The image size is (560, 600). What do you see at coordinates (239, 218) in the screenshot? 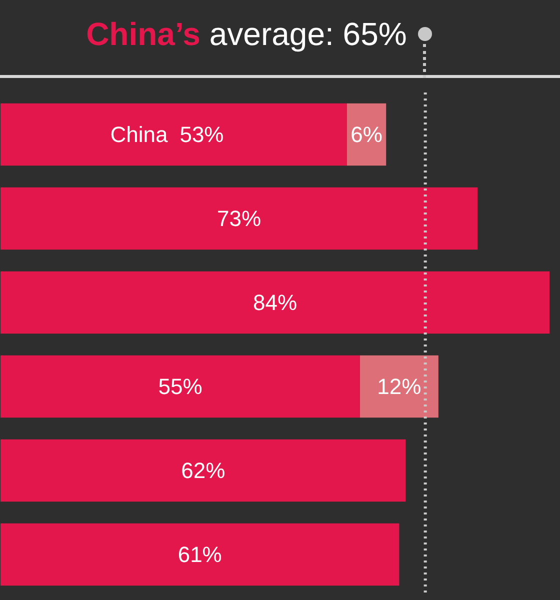
I see `data-label: 73%` at bounding box center [239, 218].